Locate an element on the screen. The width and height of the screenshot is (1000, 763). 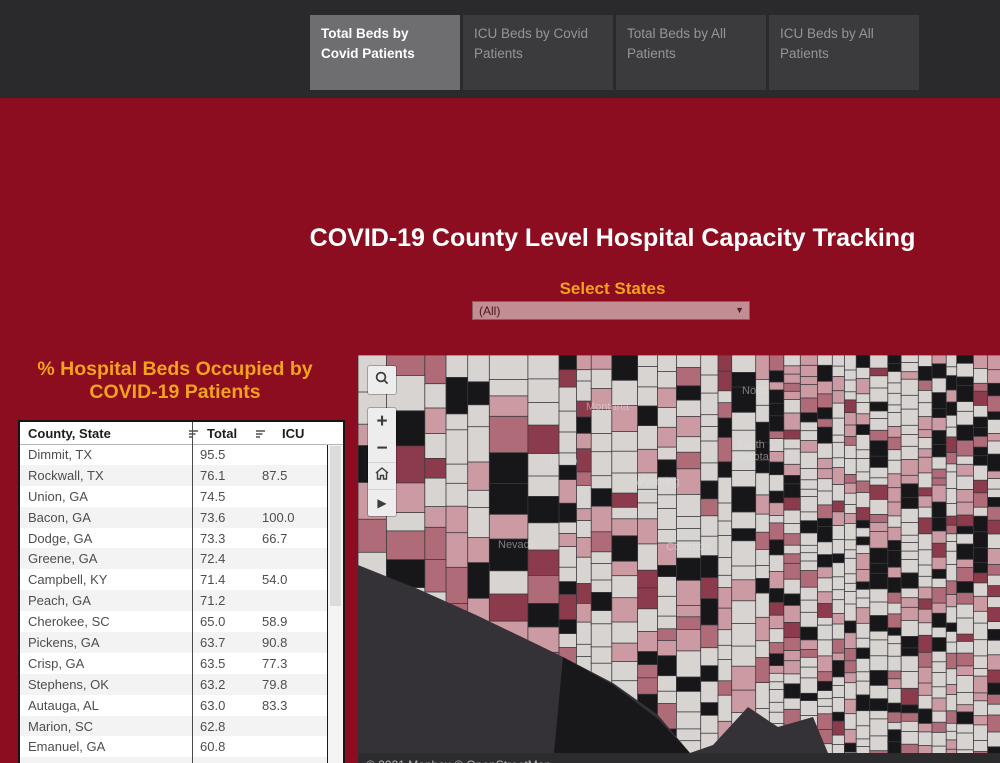
table-row: Stephens, OK 63.2 79.8 is located at coordinates (173, 684).